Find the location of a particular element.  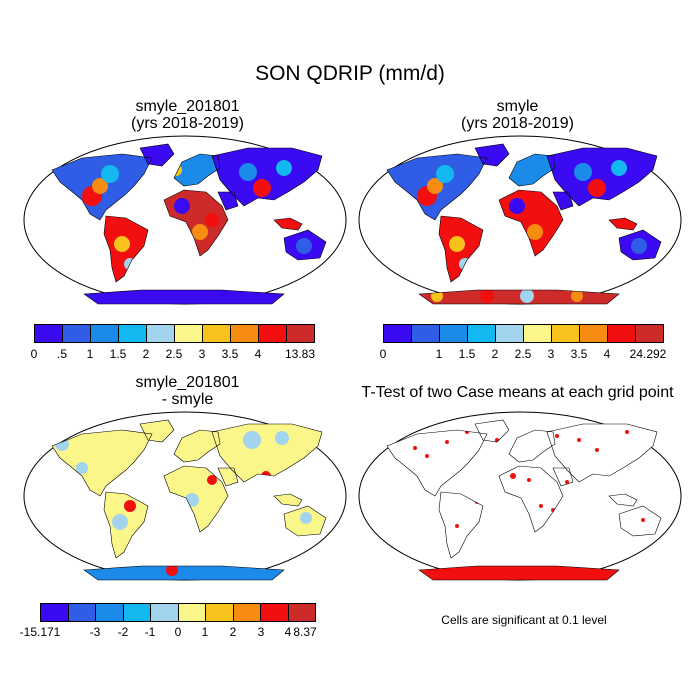

colorbar-2-label: 3 is located at coordinates (551, 354).